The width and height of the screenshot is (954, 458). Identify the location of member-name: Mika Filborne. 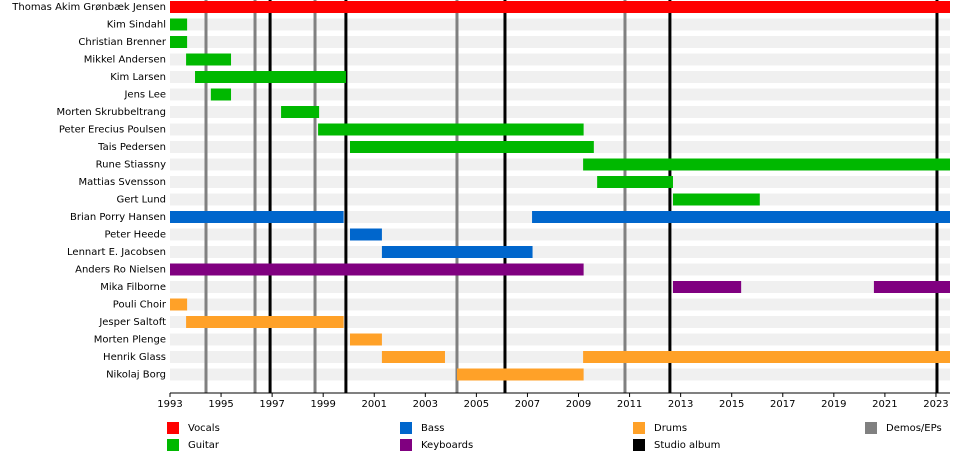
(133, 287).